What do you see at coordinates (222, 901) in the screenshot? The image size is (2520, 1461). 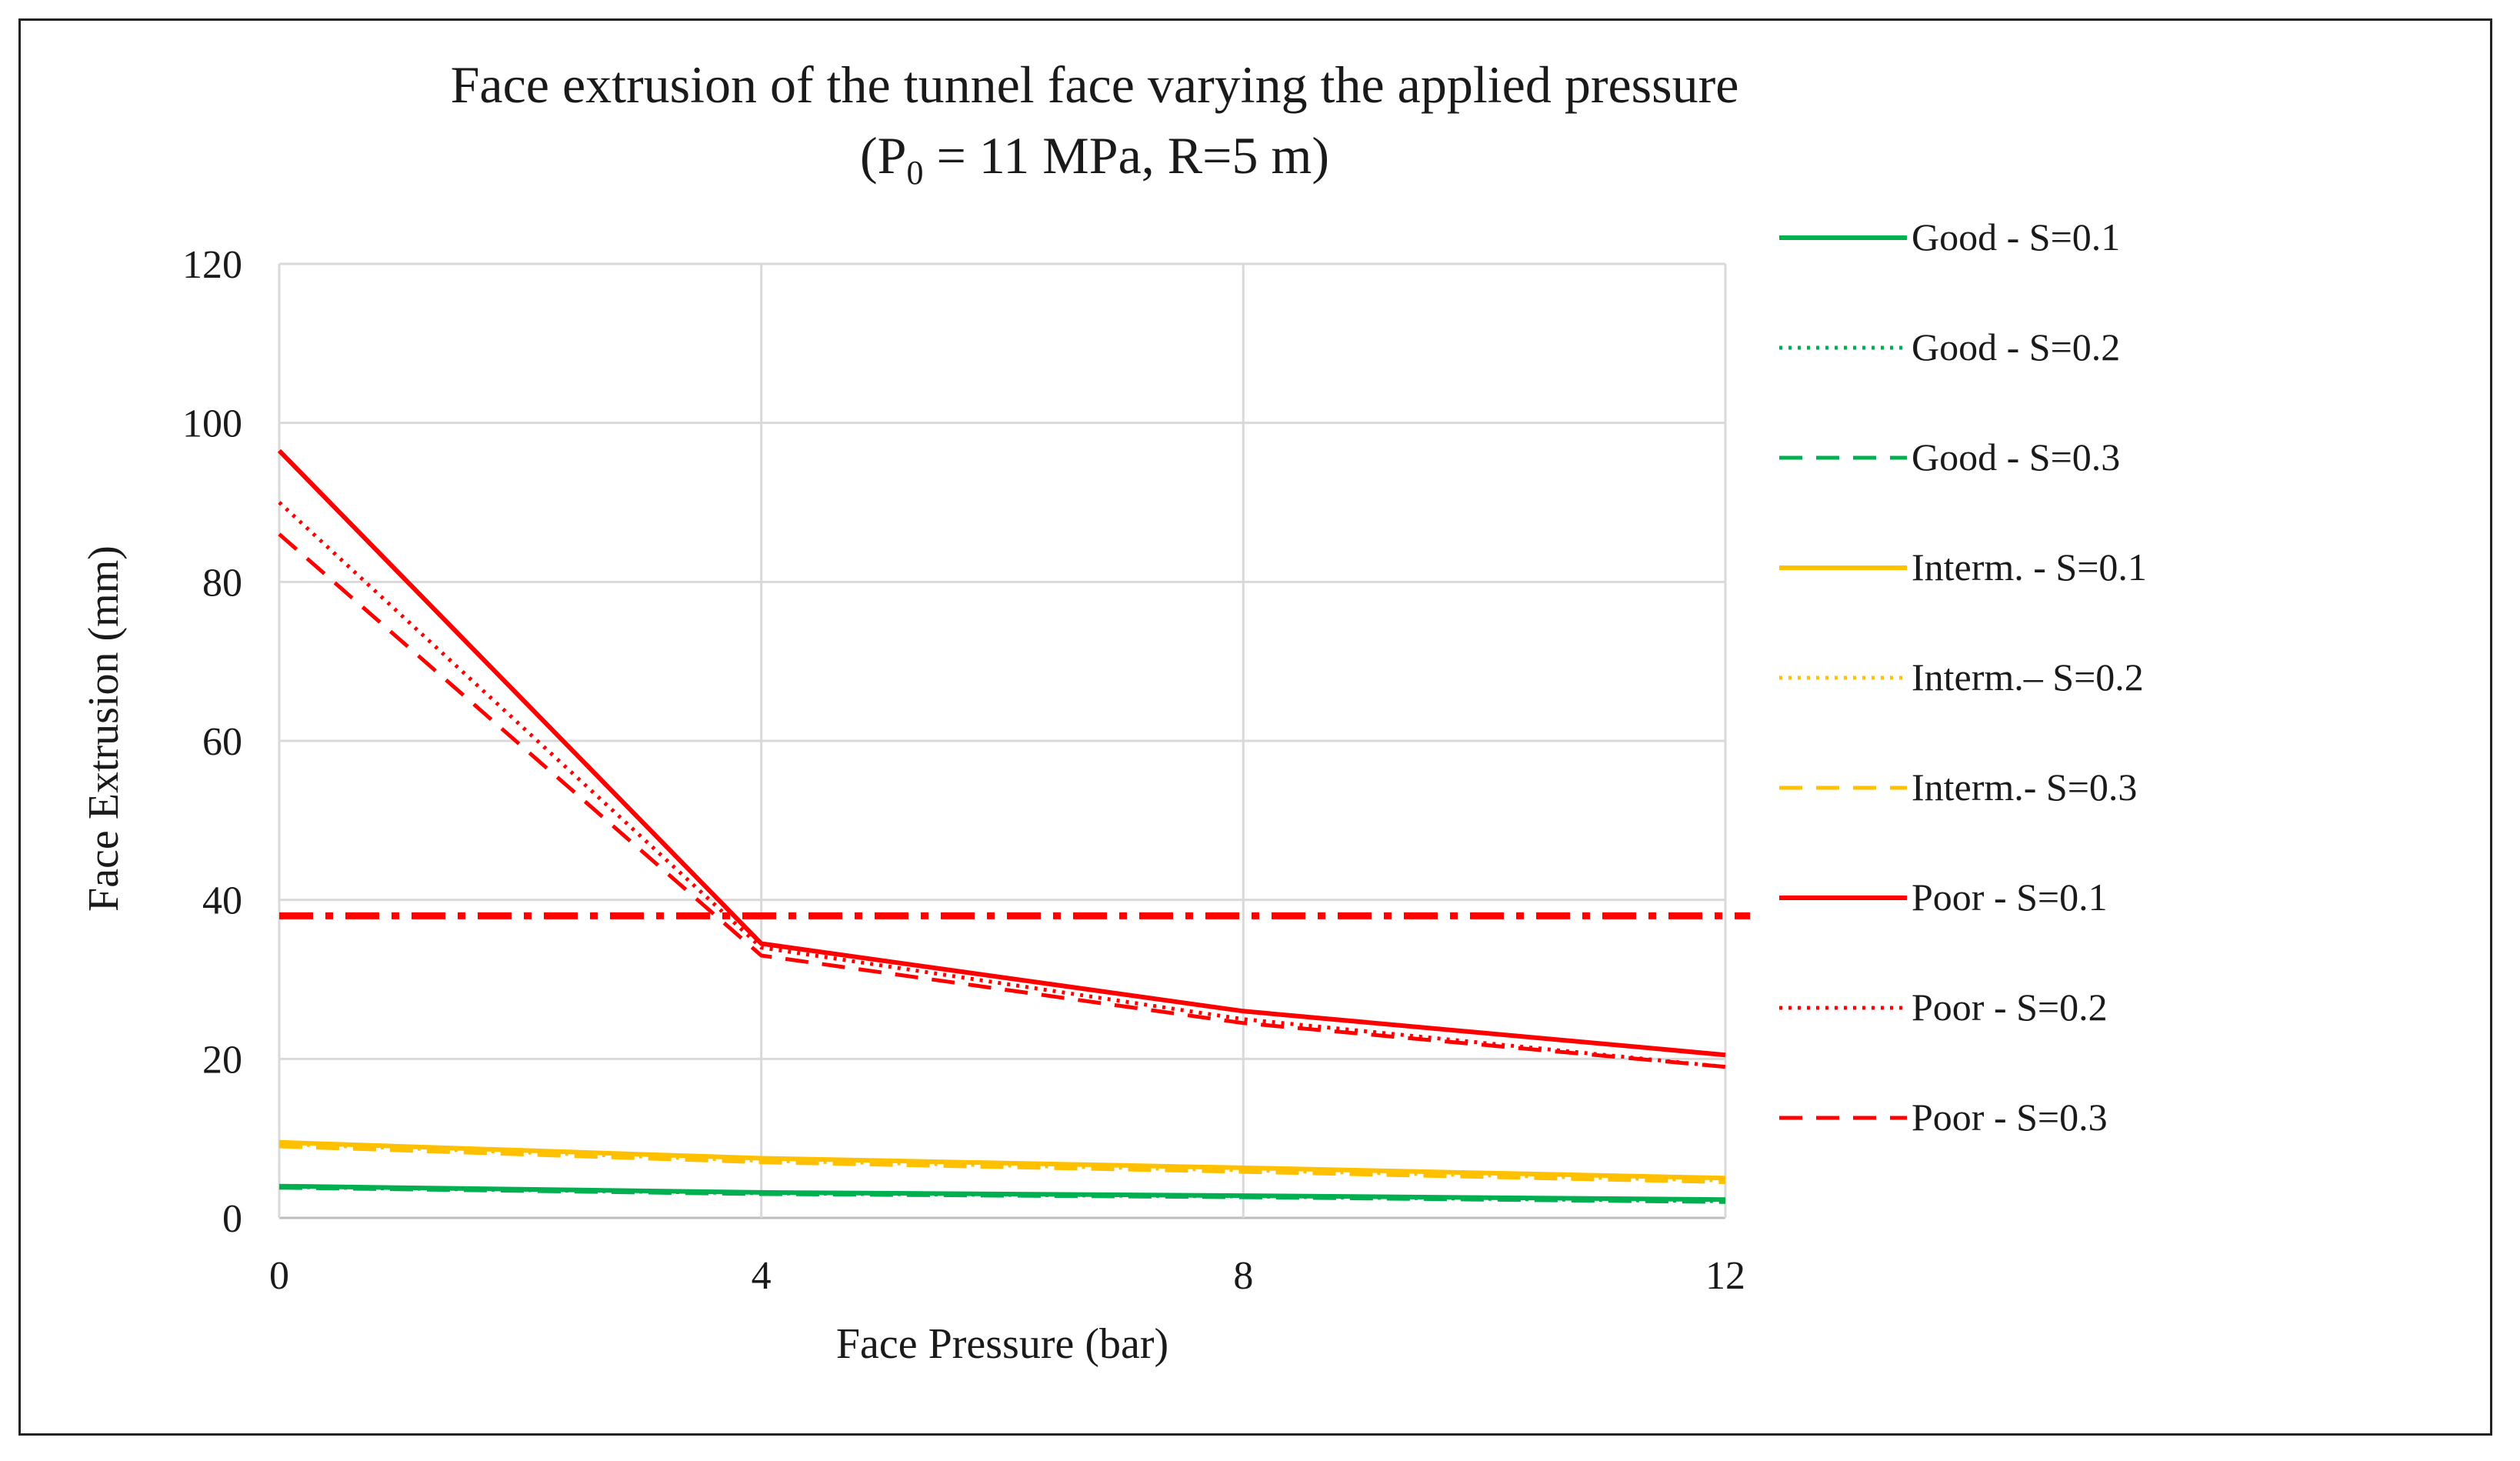 I see `y-tick-label: 40` at bounding box center [222, 901].